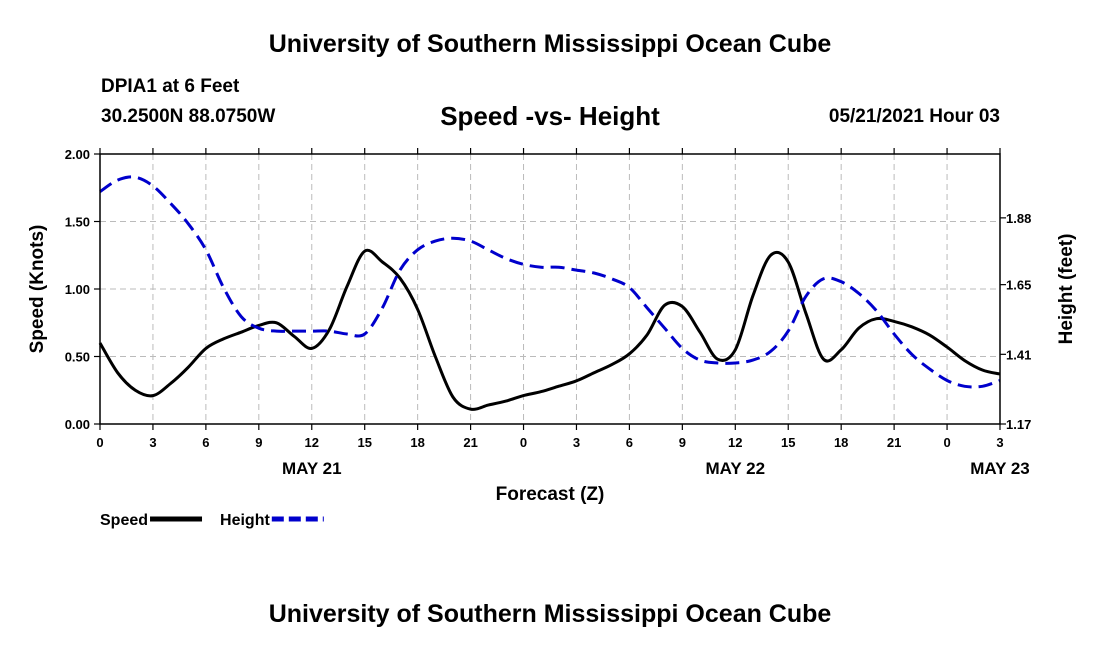  I want to click on y-axis-label: Speed (Knots), so click(37, 289).